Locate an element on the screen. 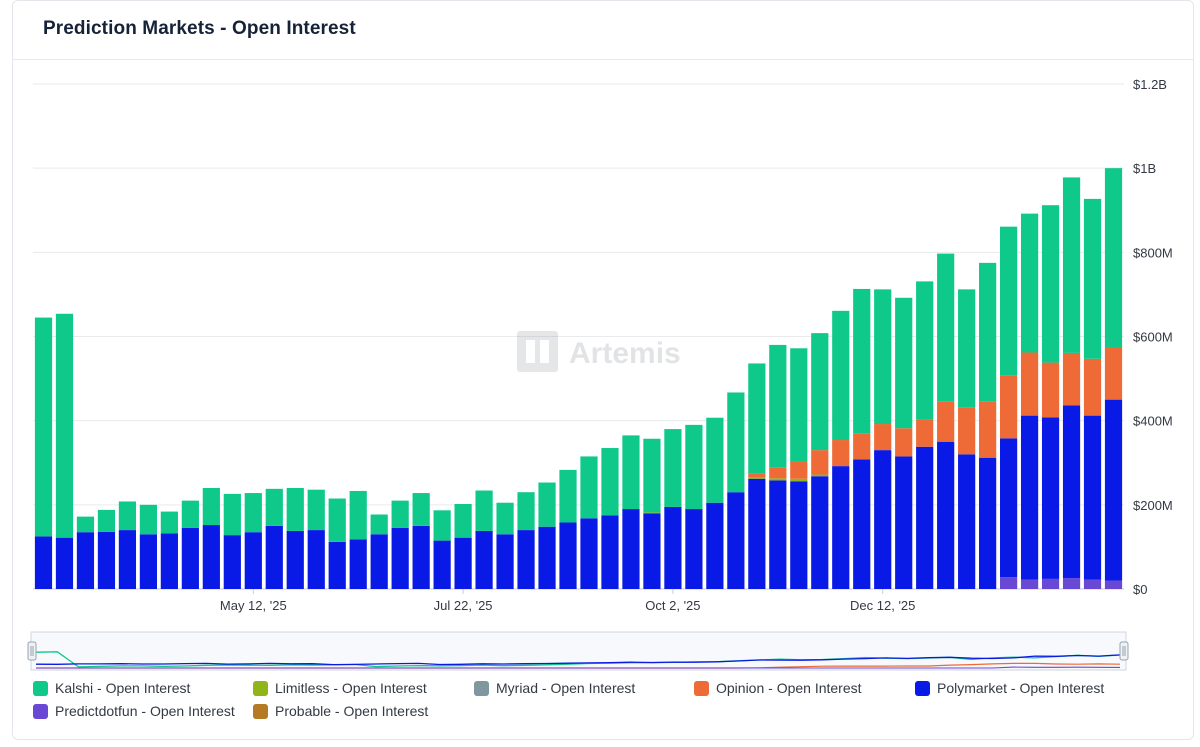 This screenshot has height=747, width=1200. navigator-right-handle is located at coordinates (1124, 651).